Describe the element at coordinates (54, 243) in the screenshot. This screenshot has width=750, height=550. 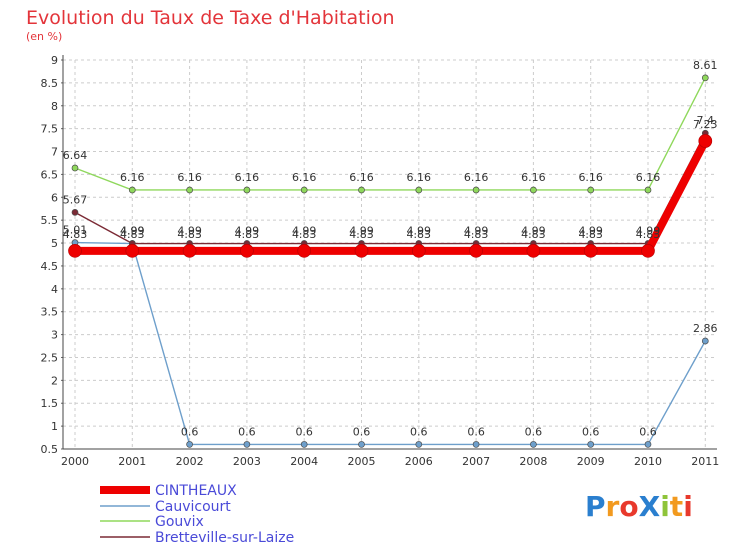
I see `y-tick-label: 5` at that location.